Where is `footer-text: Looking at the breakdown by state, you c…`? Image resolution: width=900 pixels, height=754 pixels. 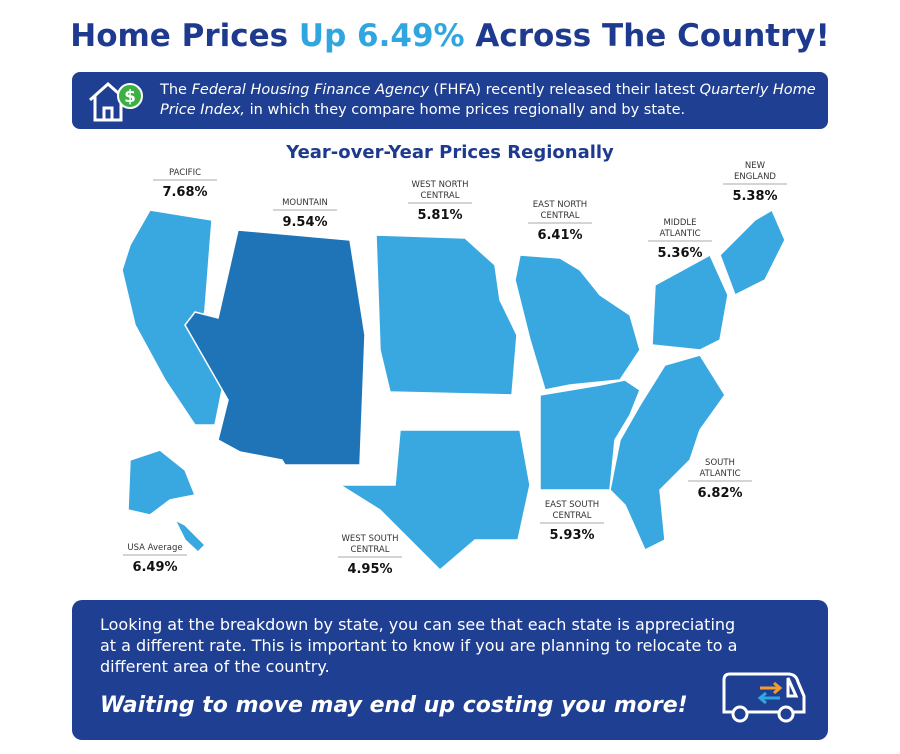
footer-text: Looking at the breakdown by state, you c… is located at coordinates (419, 645).